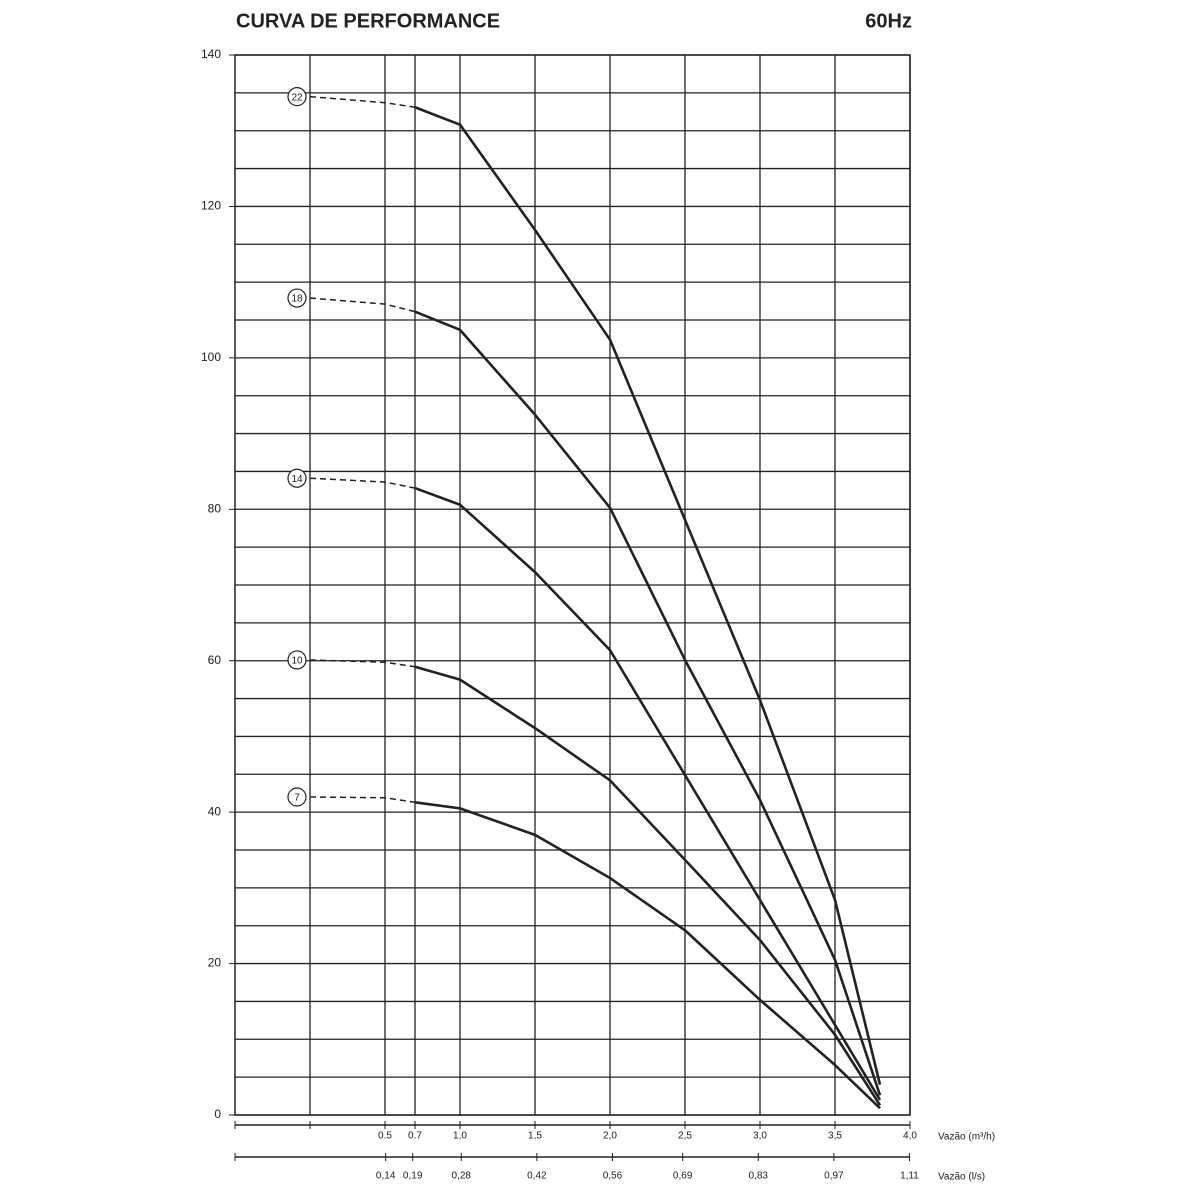 The image size is (1200, 1200). I want to click on y-tick-label: 0, so click(217, 1114).